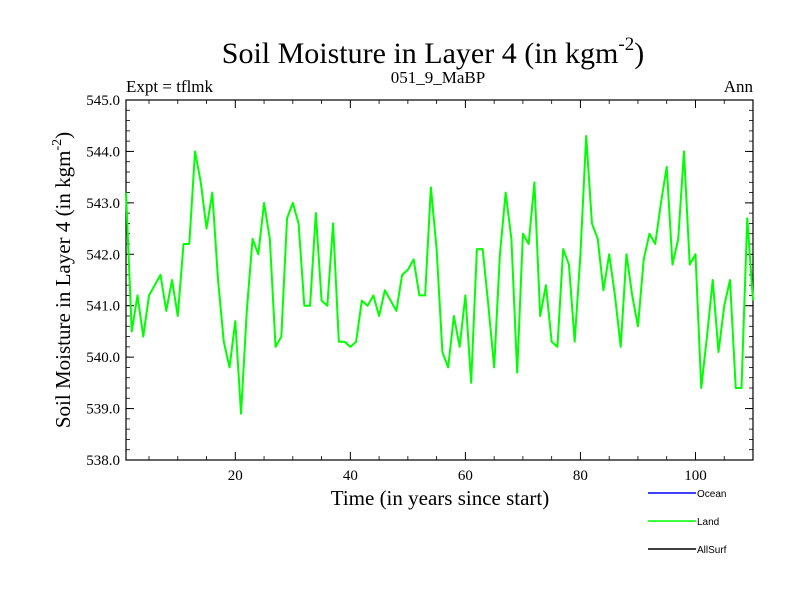 The height and width of the screenshot is (600, 800). What do you see at coordinates (235, 476) in the screenshot?
I see `x-tick-label: 20` at bounding box center [235, 476].